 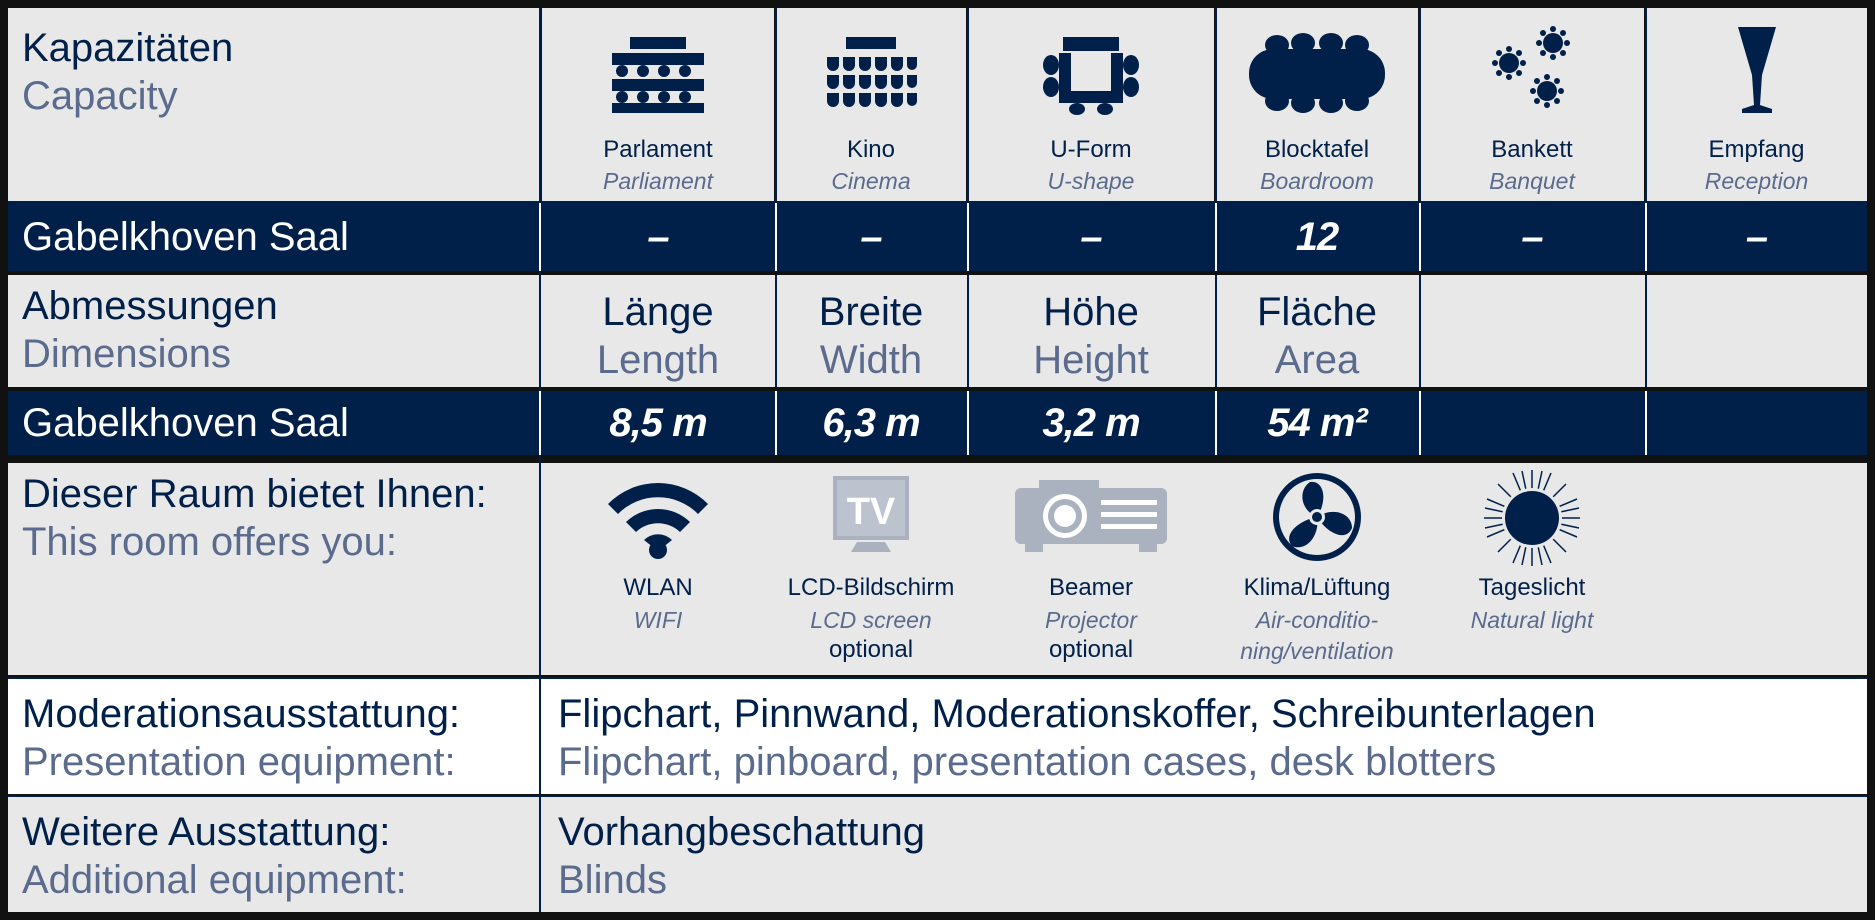 I want to click on offer-label-de: LCD-Bildschirm, so click(x=871, y=587).